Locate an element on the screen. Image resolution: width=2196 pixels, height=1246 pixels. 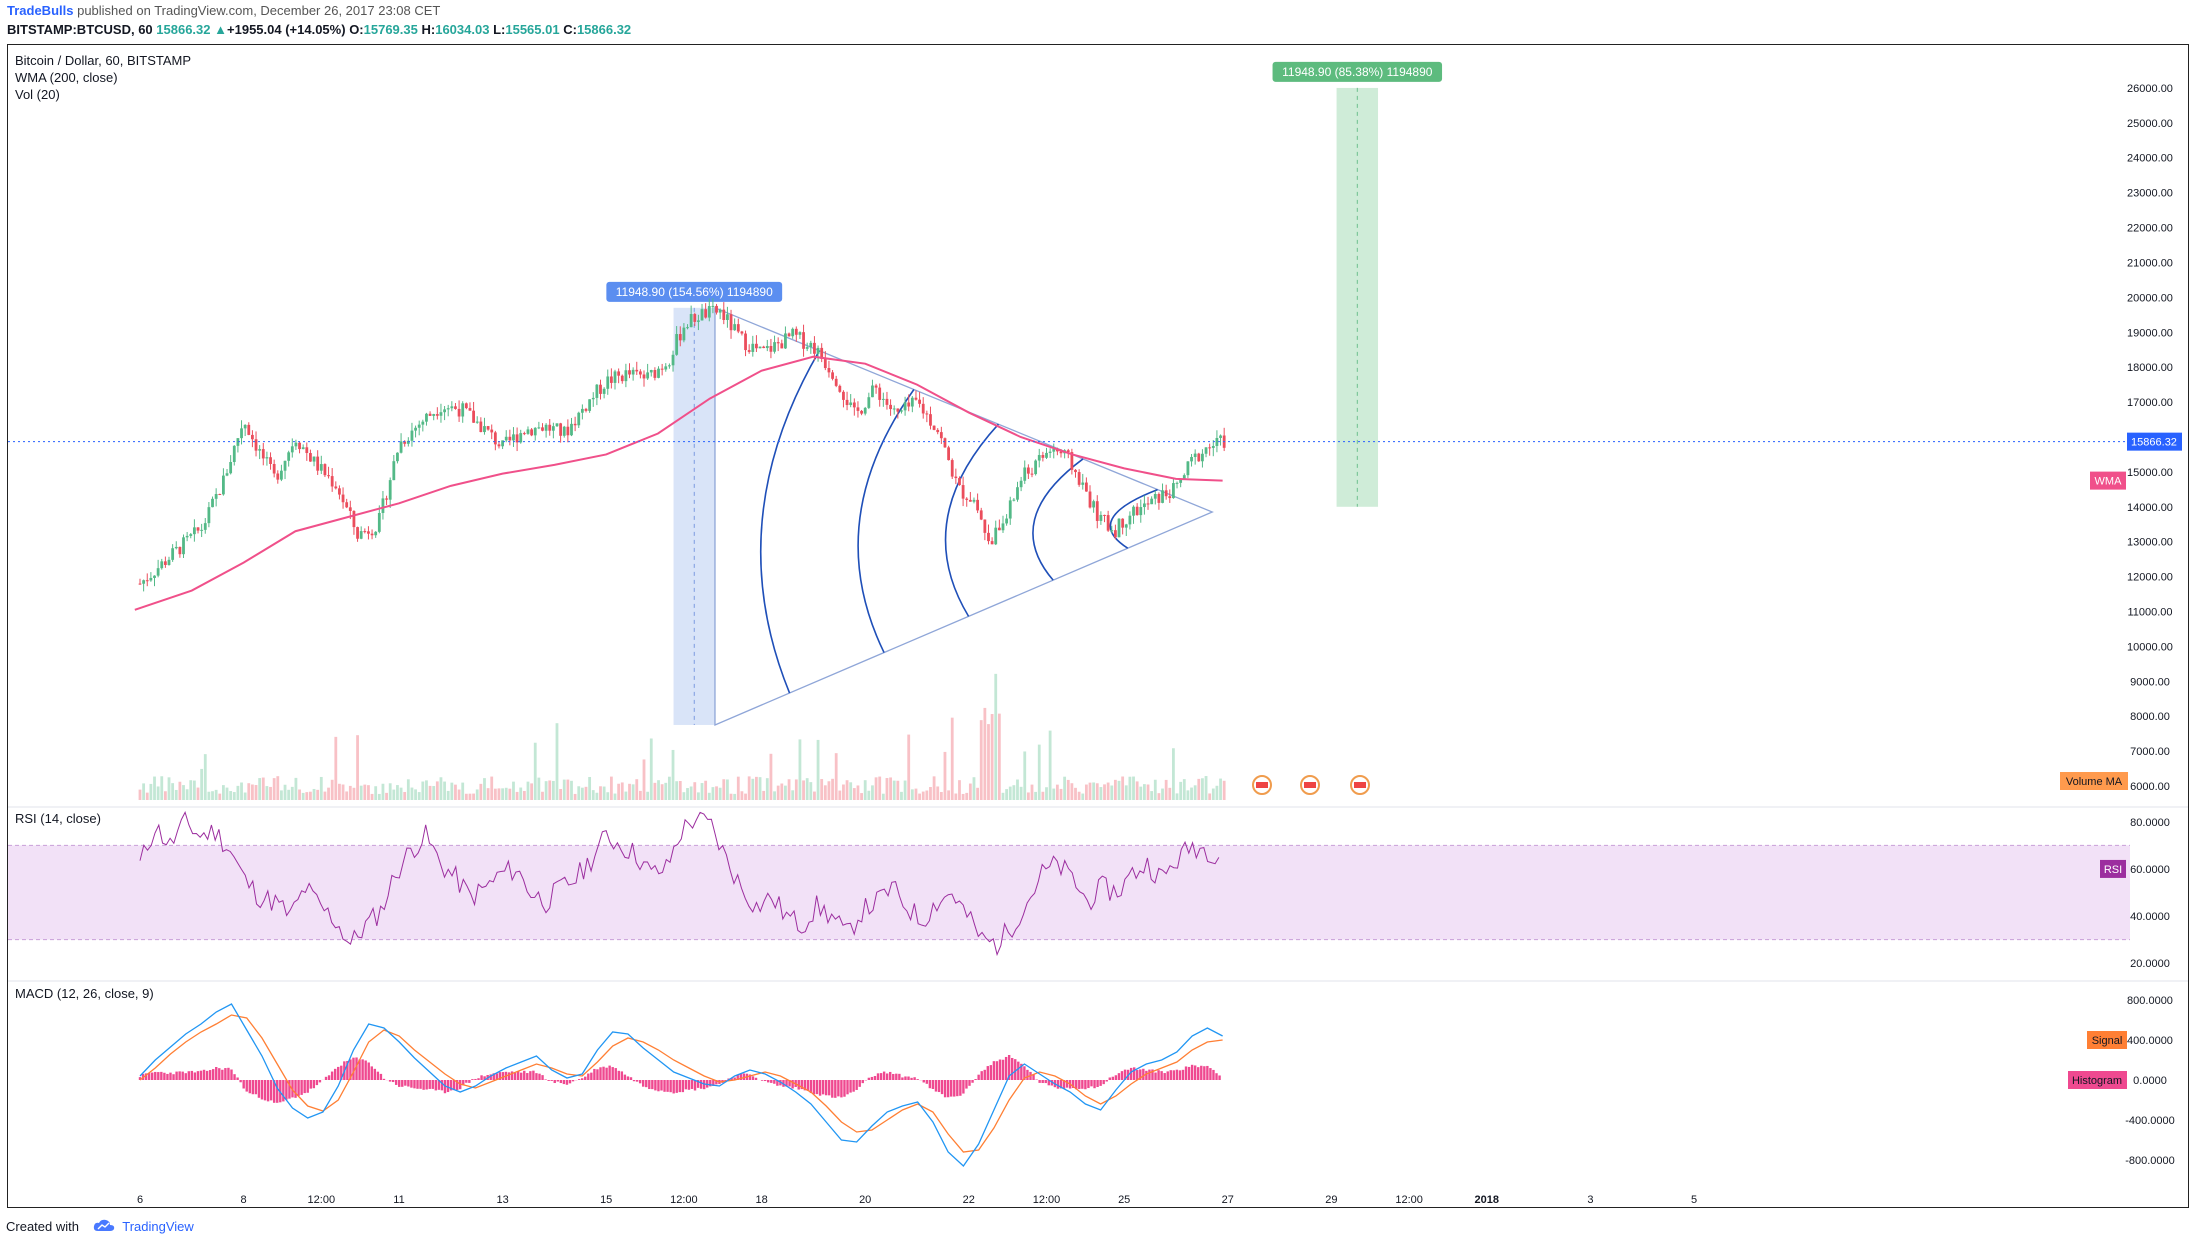
low-value: 15565.01 is located at coordinates (532, 29).